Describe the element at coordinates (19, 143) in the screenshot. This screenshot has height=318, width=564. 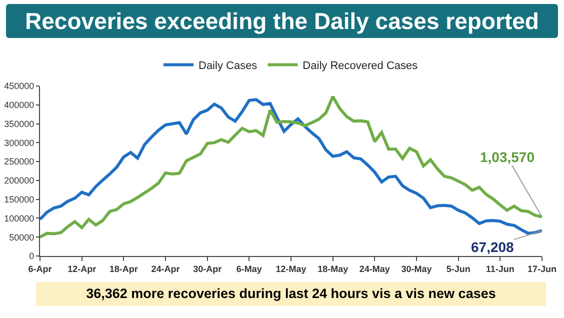
I see `y-tick-label: 300000` at that location.